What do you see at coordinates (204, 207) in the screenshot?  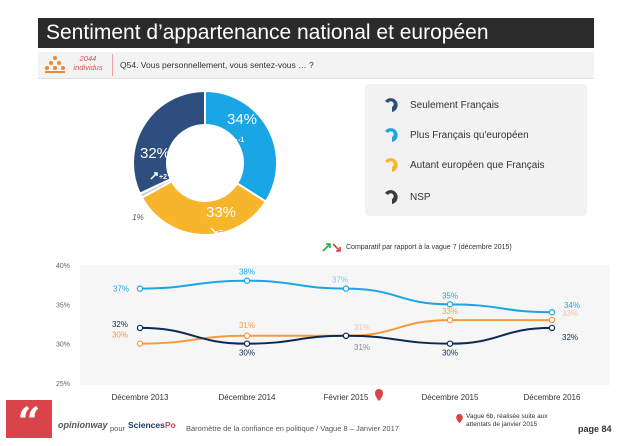 I see `donut-slice-autant_europeen` at bounding box center [204, 207].